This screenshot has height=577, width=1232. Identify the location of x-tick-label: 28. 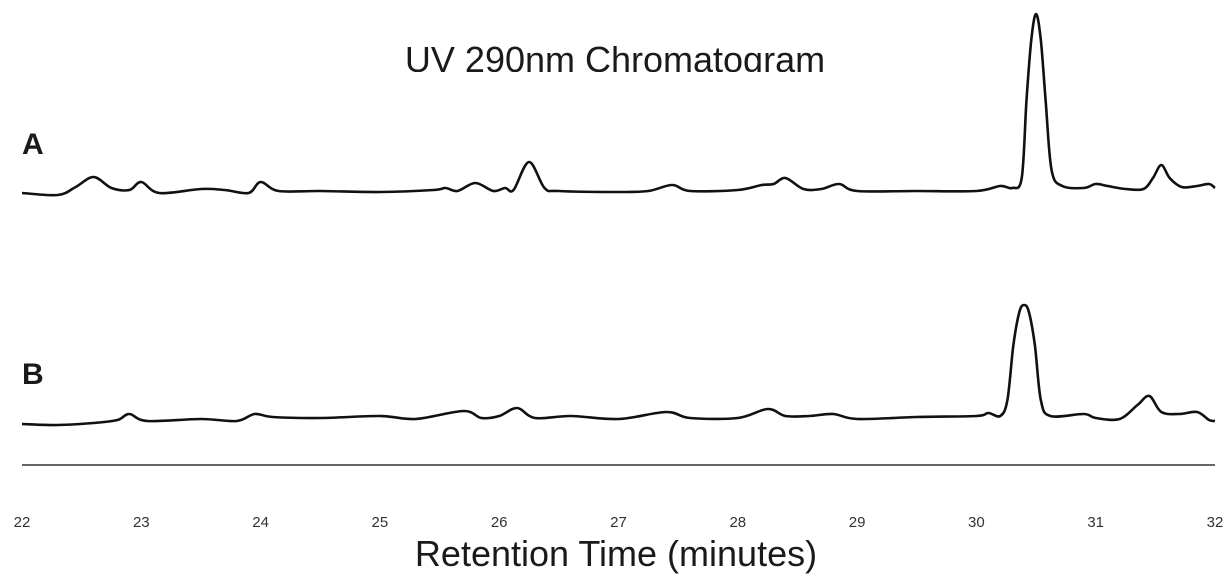
(737, 522).